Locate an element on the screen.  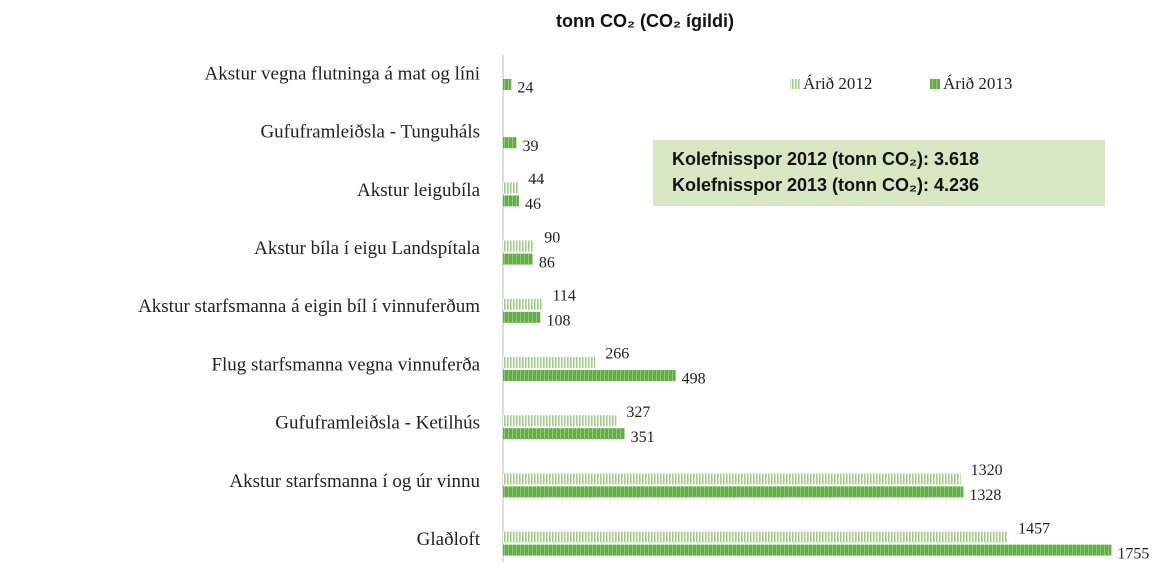
value-label: 351 is located at coordinates (643, 437).